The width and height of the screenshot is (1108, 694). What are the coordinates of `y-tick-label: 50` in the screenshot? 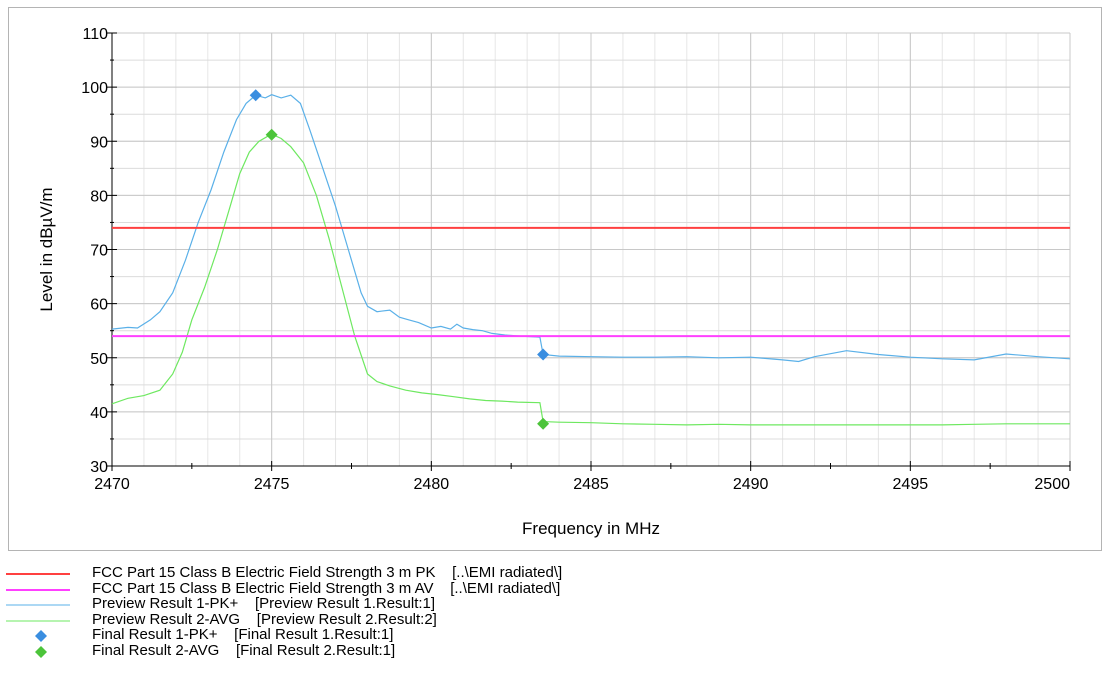 It's located at (99, 359).